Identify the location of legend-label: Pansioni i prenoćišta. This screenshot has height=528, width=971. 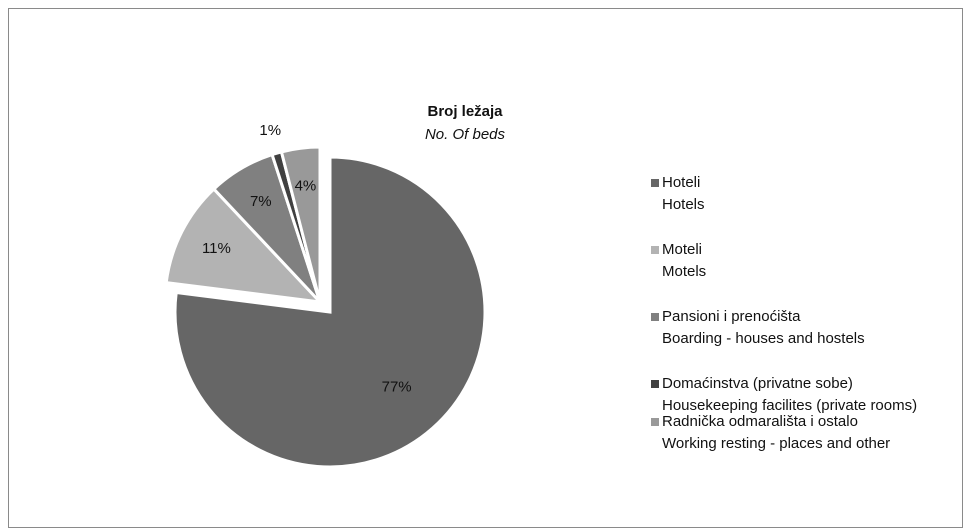
(731, 316).